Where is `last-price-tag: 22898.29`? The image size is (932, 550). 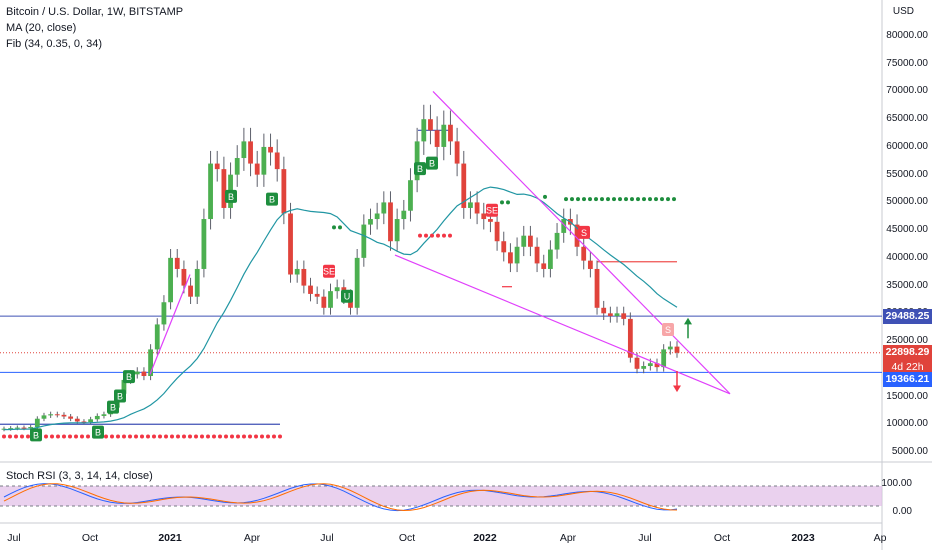
last-price-tag: 22898.29 is located at coordinates (907, 352).